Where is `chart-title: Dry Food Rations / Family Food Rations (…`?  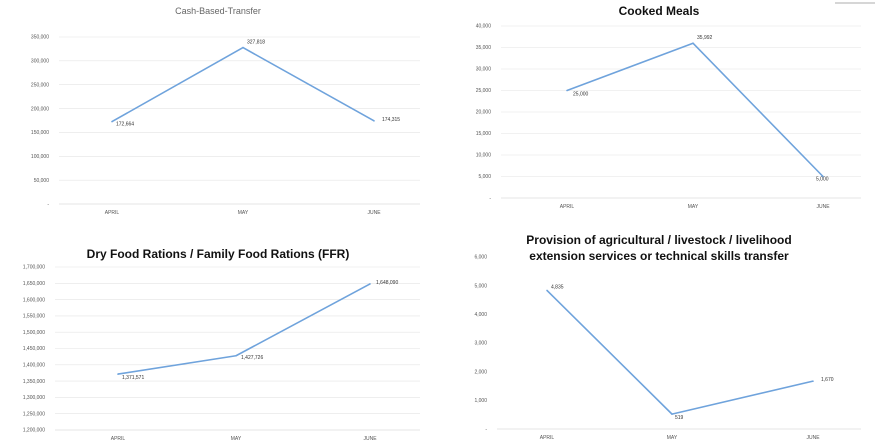 chart-title: Dry Food Rations / Family Food Rations (… is located at coordinates (218, 254).